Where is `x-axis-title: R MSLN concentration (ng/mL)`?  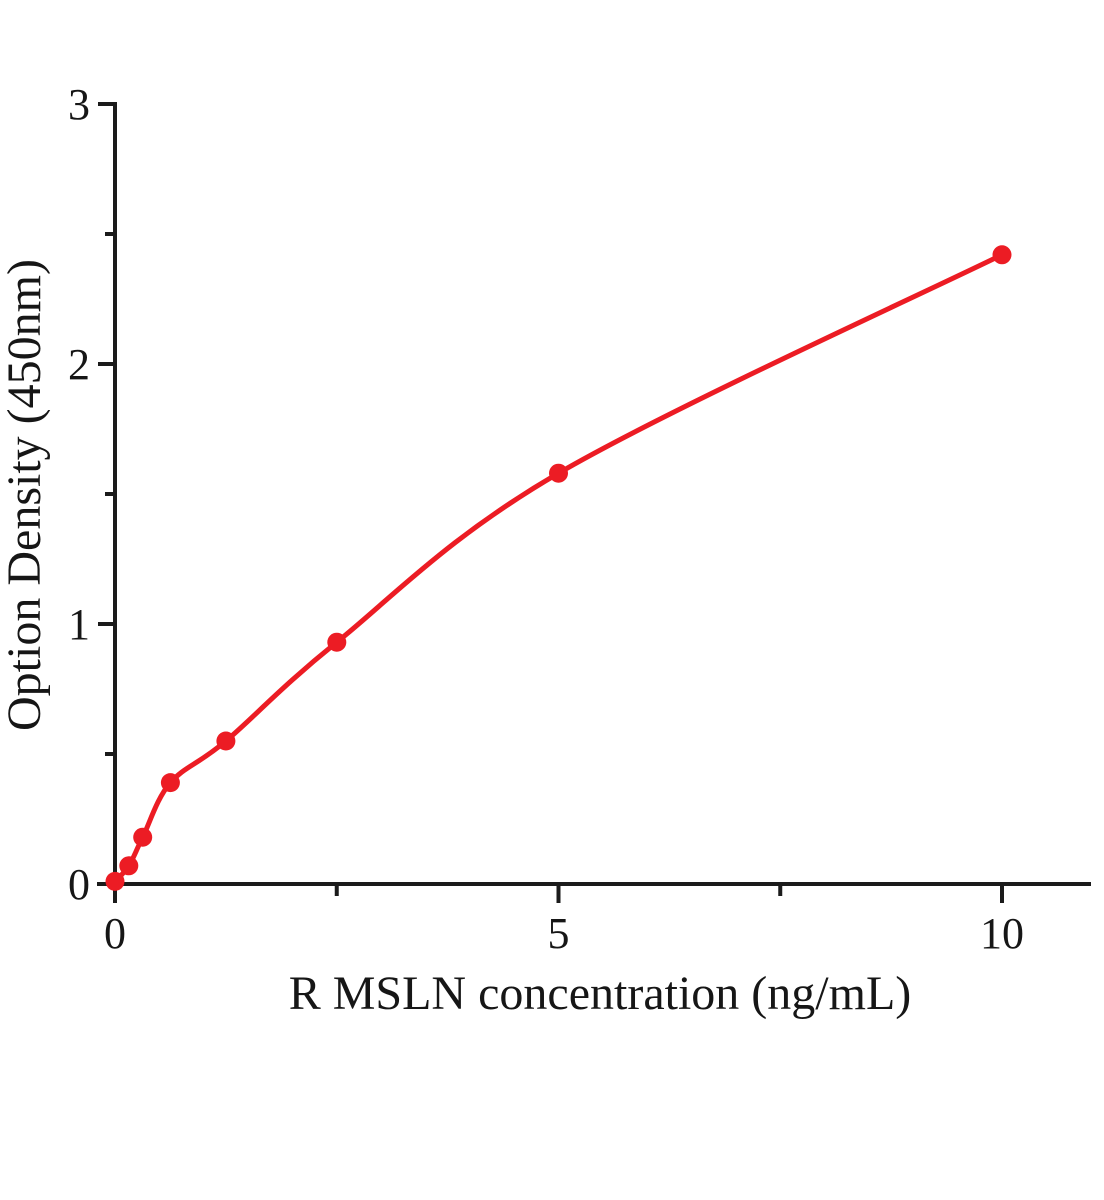 x-axis-title: R MSLN concentration (ng/mL) is located at coordinates (600, 993).